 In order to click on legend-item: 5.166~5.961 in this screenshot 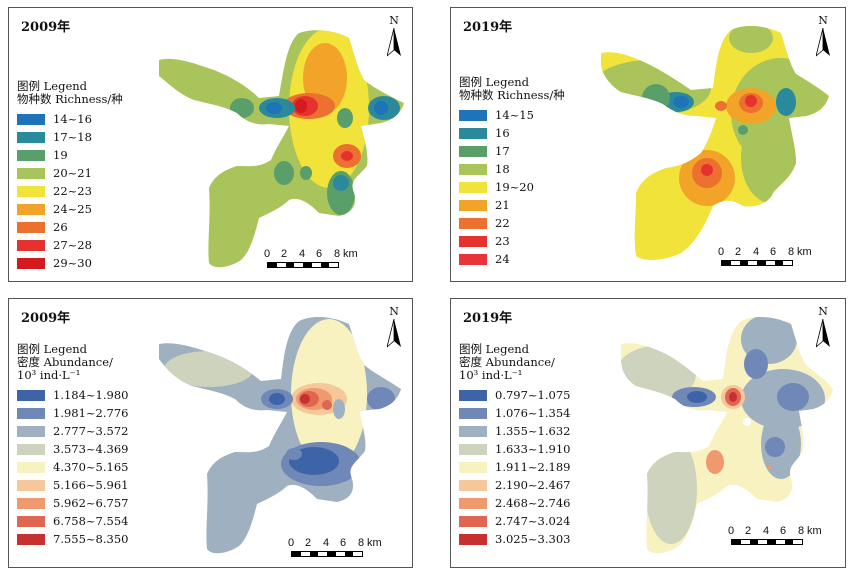, I will do `click(72, 485)`.